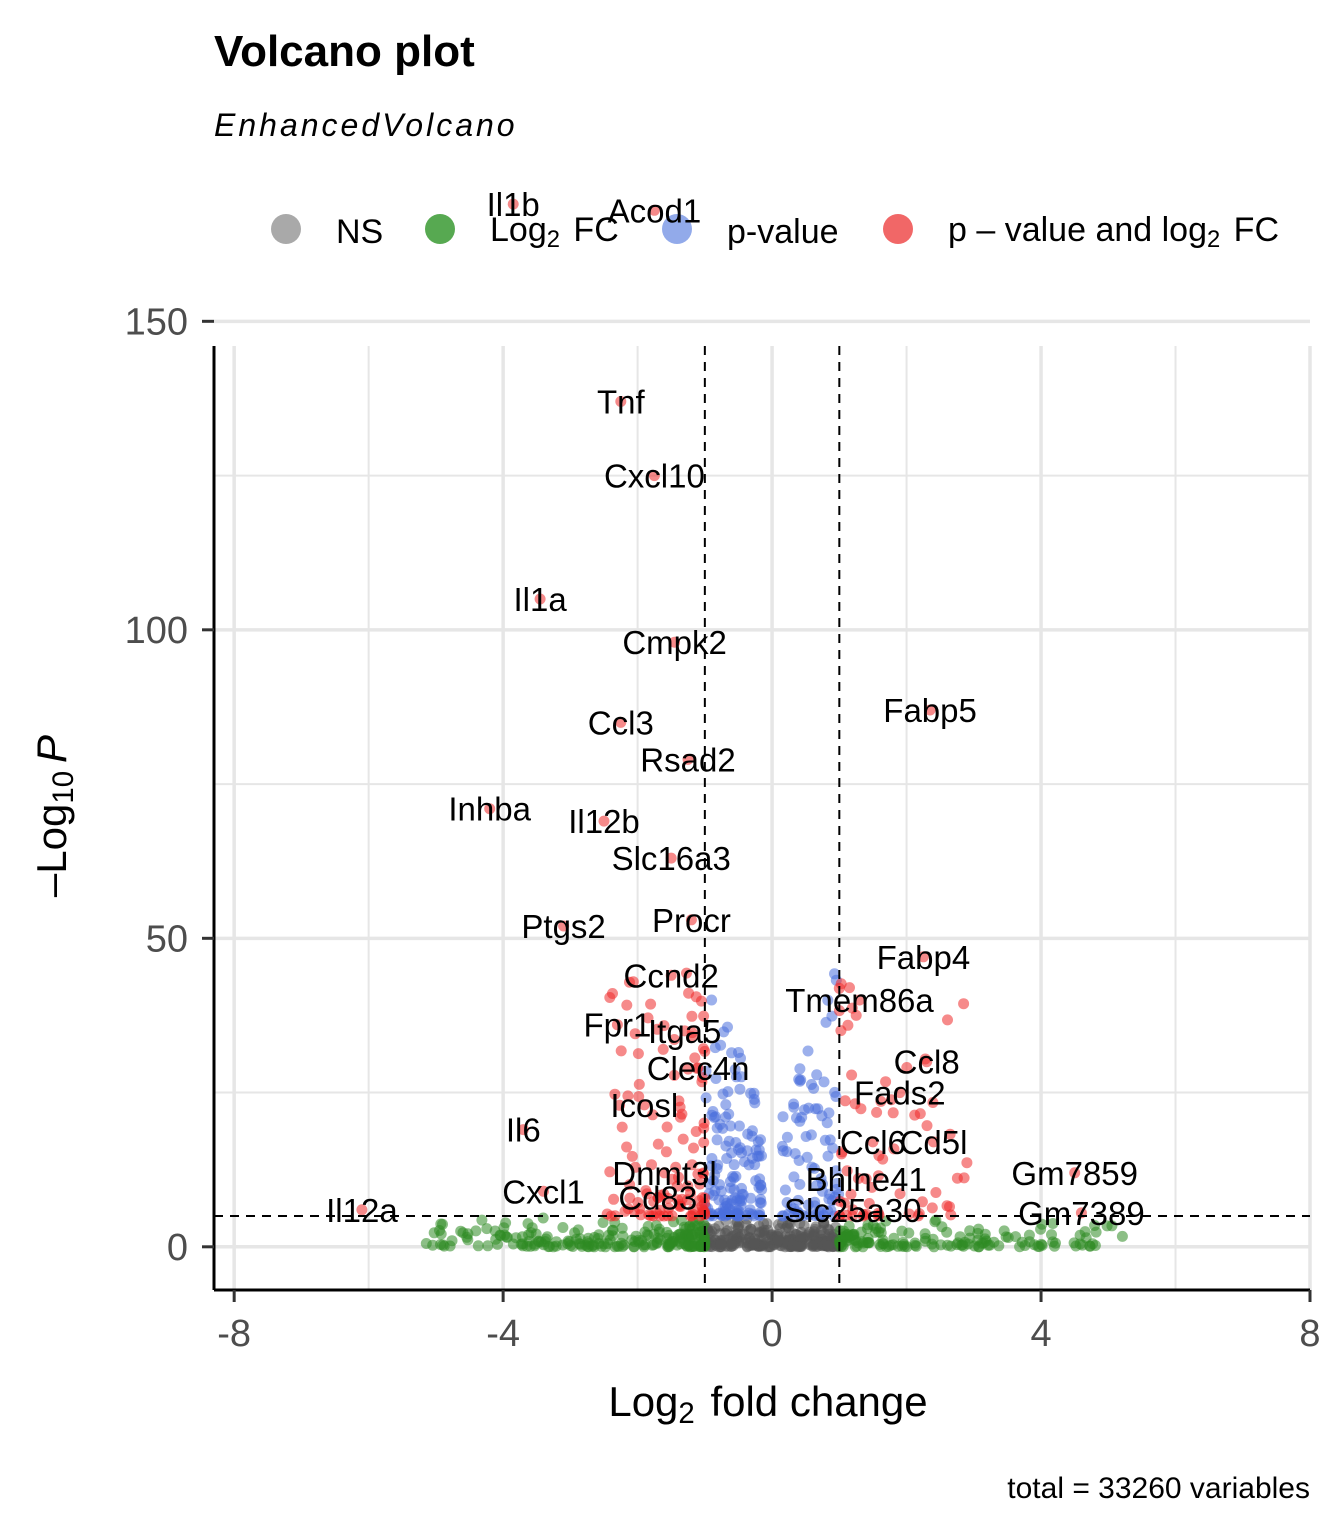  Describe the element at coordinates (934, 1142) in the screenshot. I see `gene-label: Cd5l` at that location.